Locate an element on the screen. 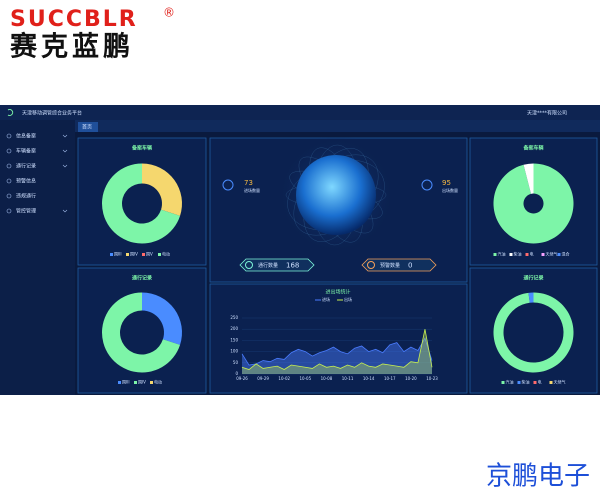  app-title: 天津移动调管综合业务平台 is located at coordinates (52, 113).